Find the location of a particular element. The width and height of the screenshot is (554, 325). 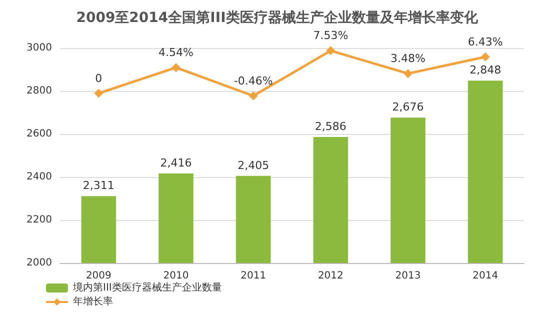

x-tick-label: 2012 is located at coordinates (331, 276).